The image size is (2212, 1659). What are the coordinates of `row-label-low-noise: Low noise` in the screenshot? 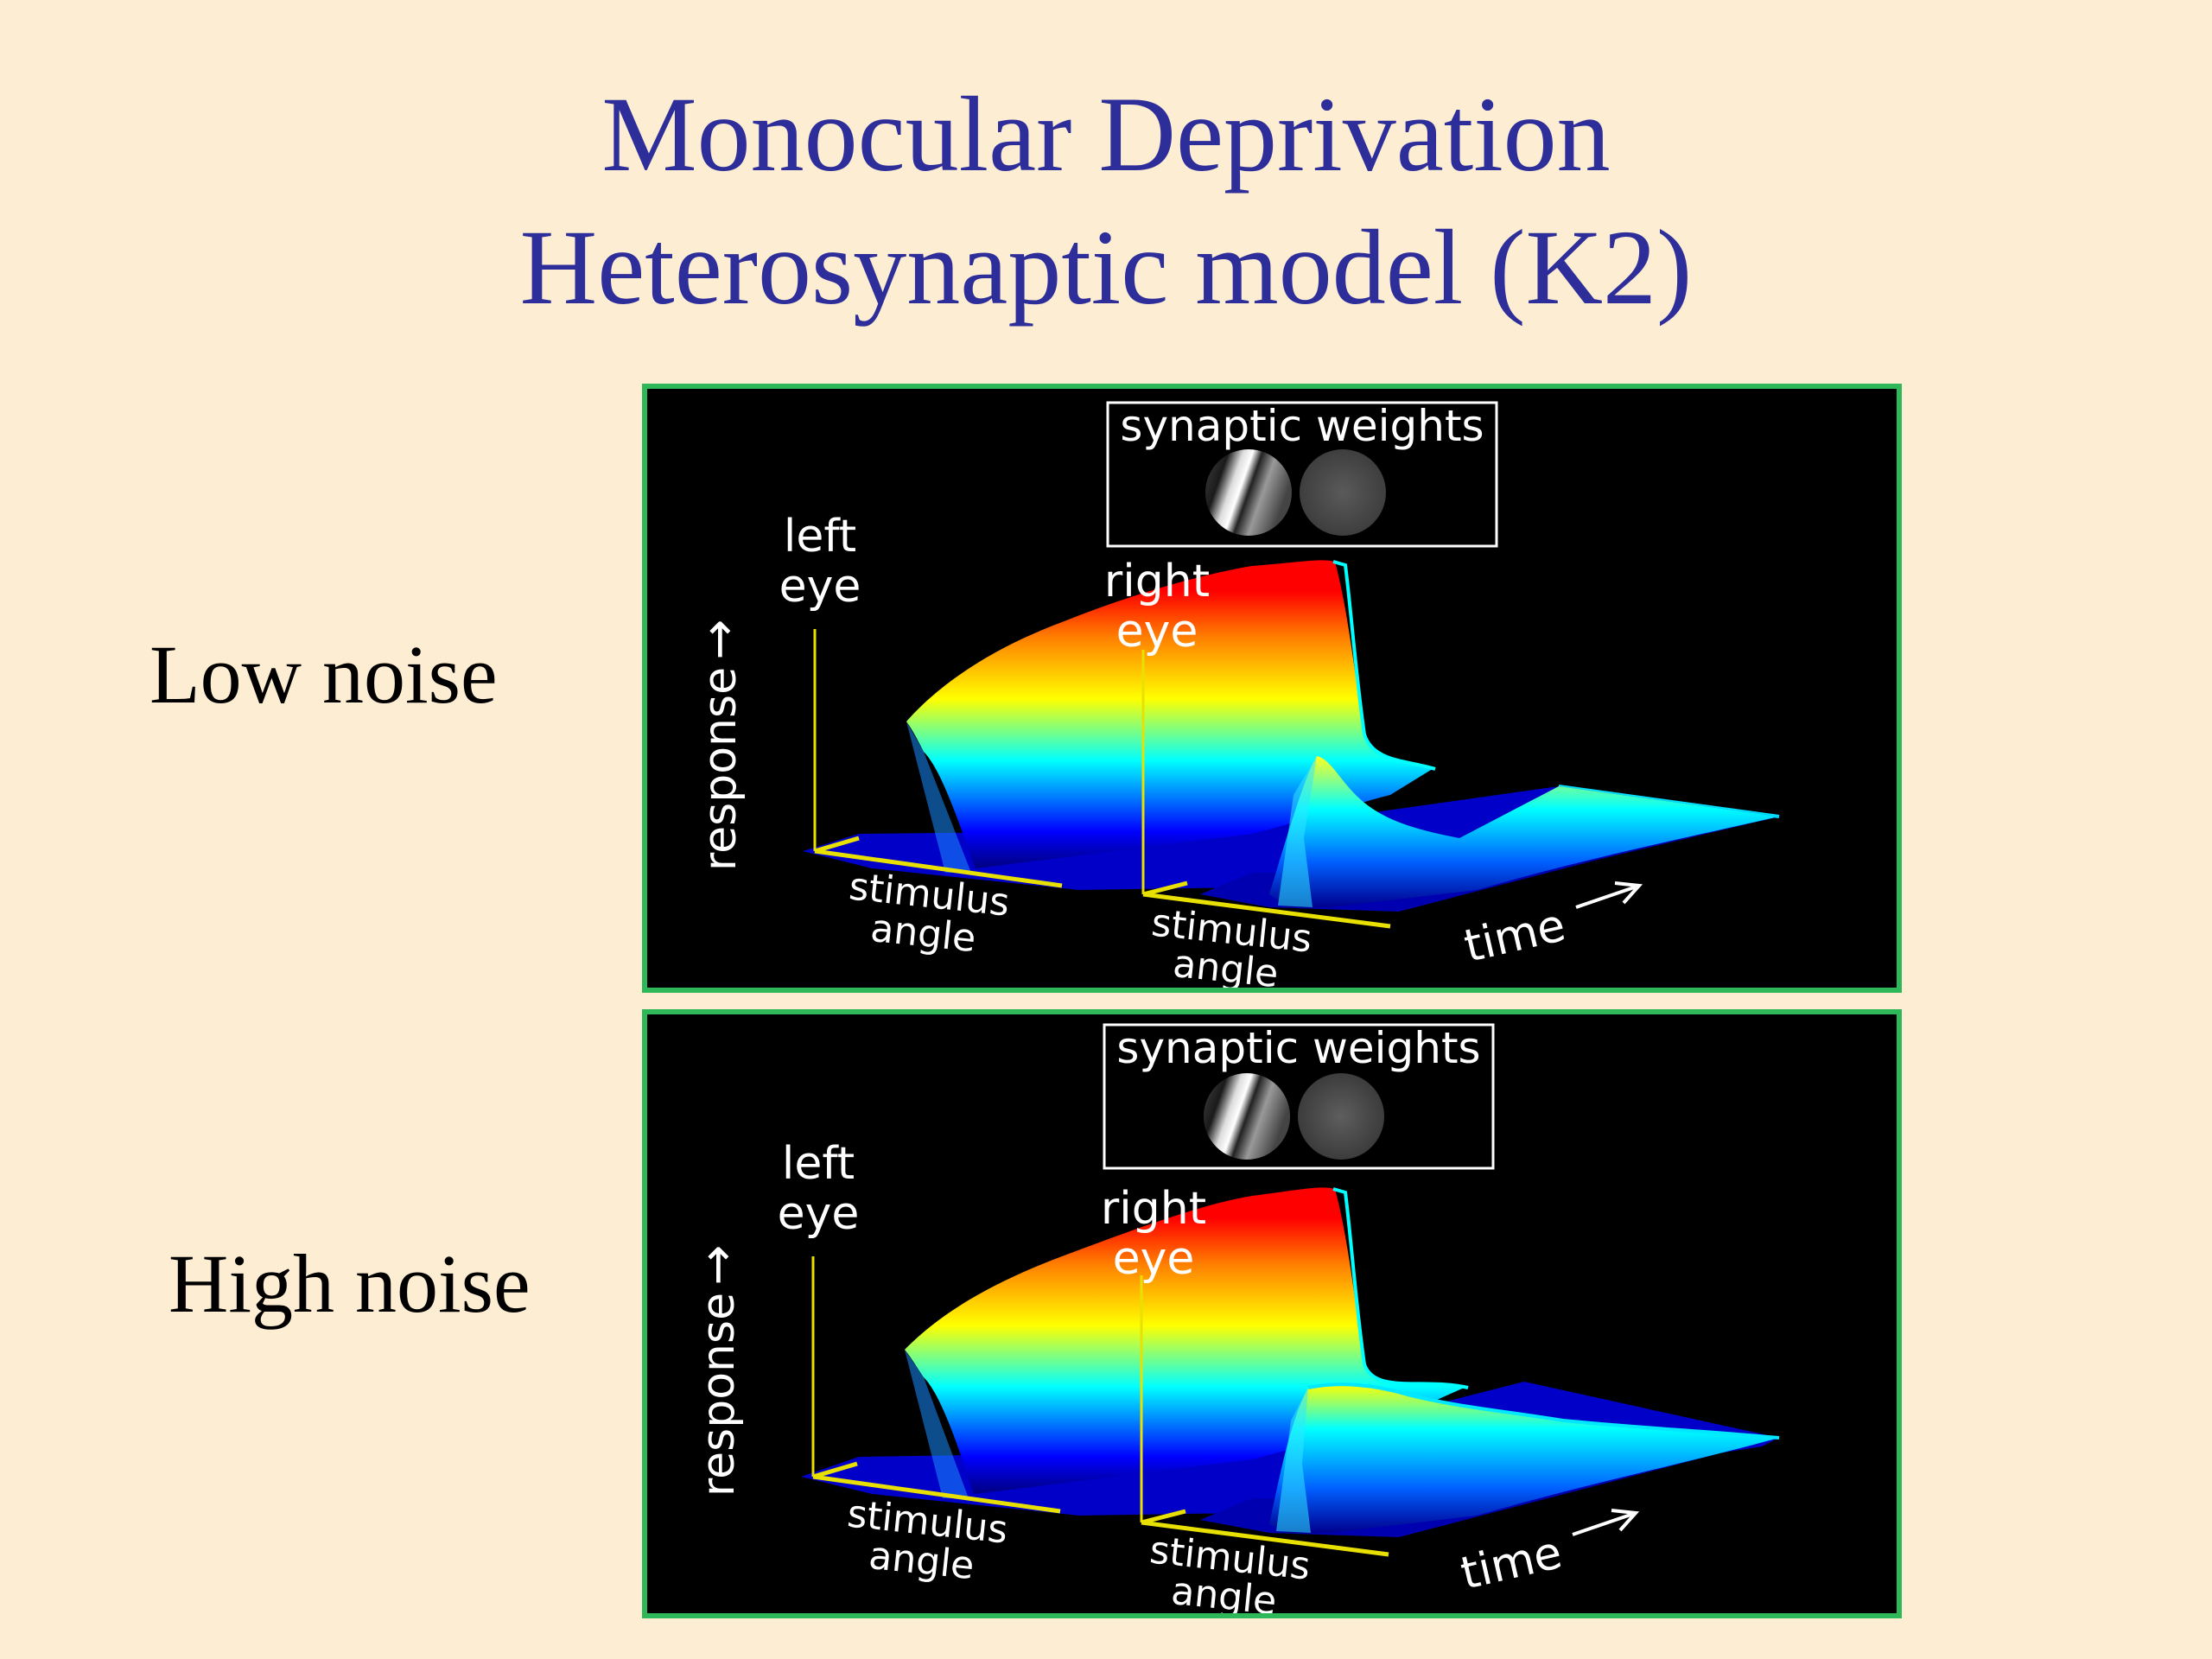 It's located at (323, 674).